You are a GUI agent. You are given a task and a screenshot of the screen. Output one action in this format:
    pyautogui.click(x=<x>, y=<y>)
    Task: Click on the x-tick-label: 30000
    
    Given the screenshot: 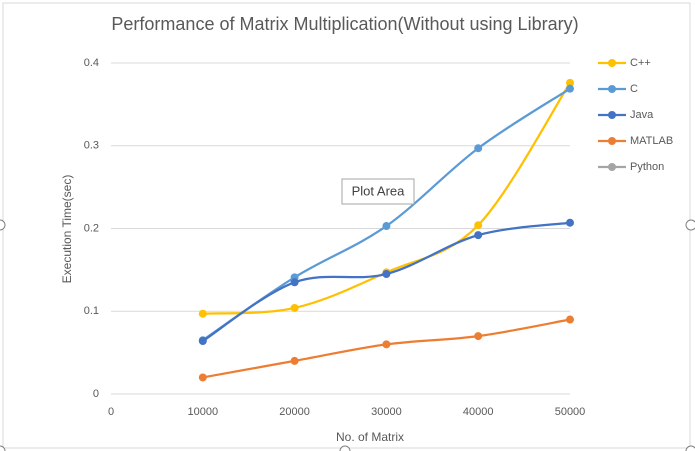 What is the action you would take?
    pyautogui.click(x=386, y=412)
    